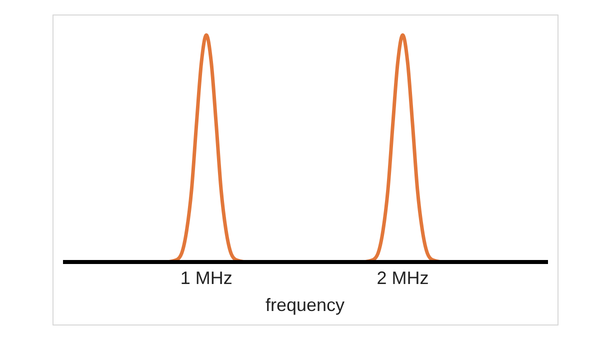  Describe the element at coordinates (402, 278) in the screenshot. I see `x-tick-label: 2 MHz` at that location.